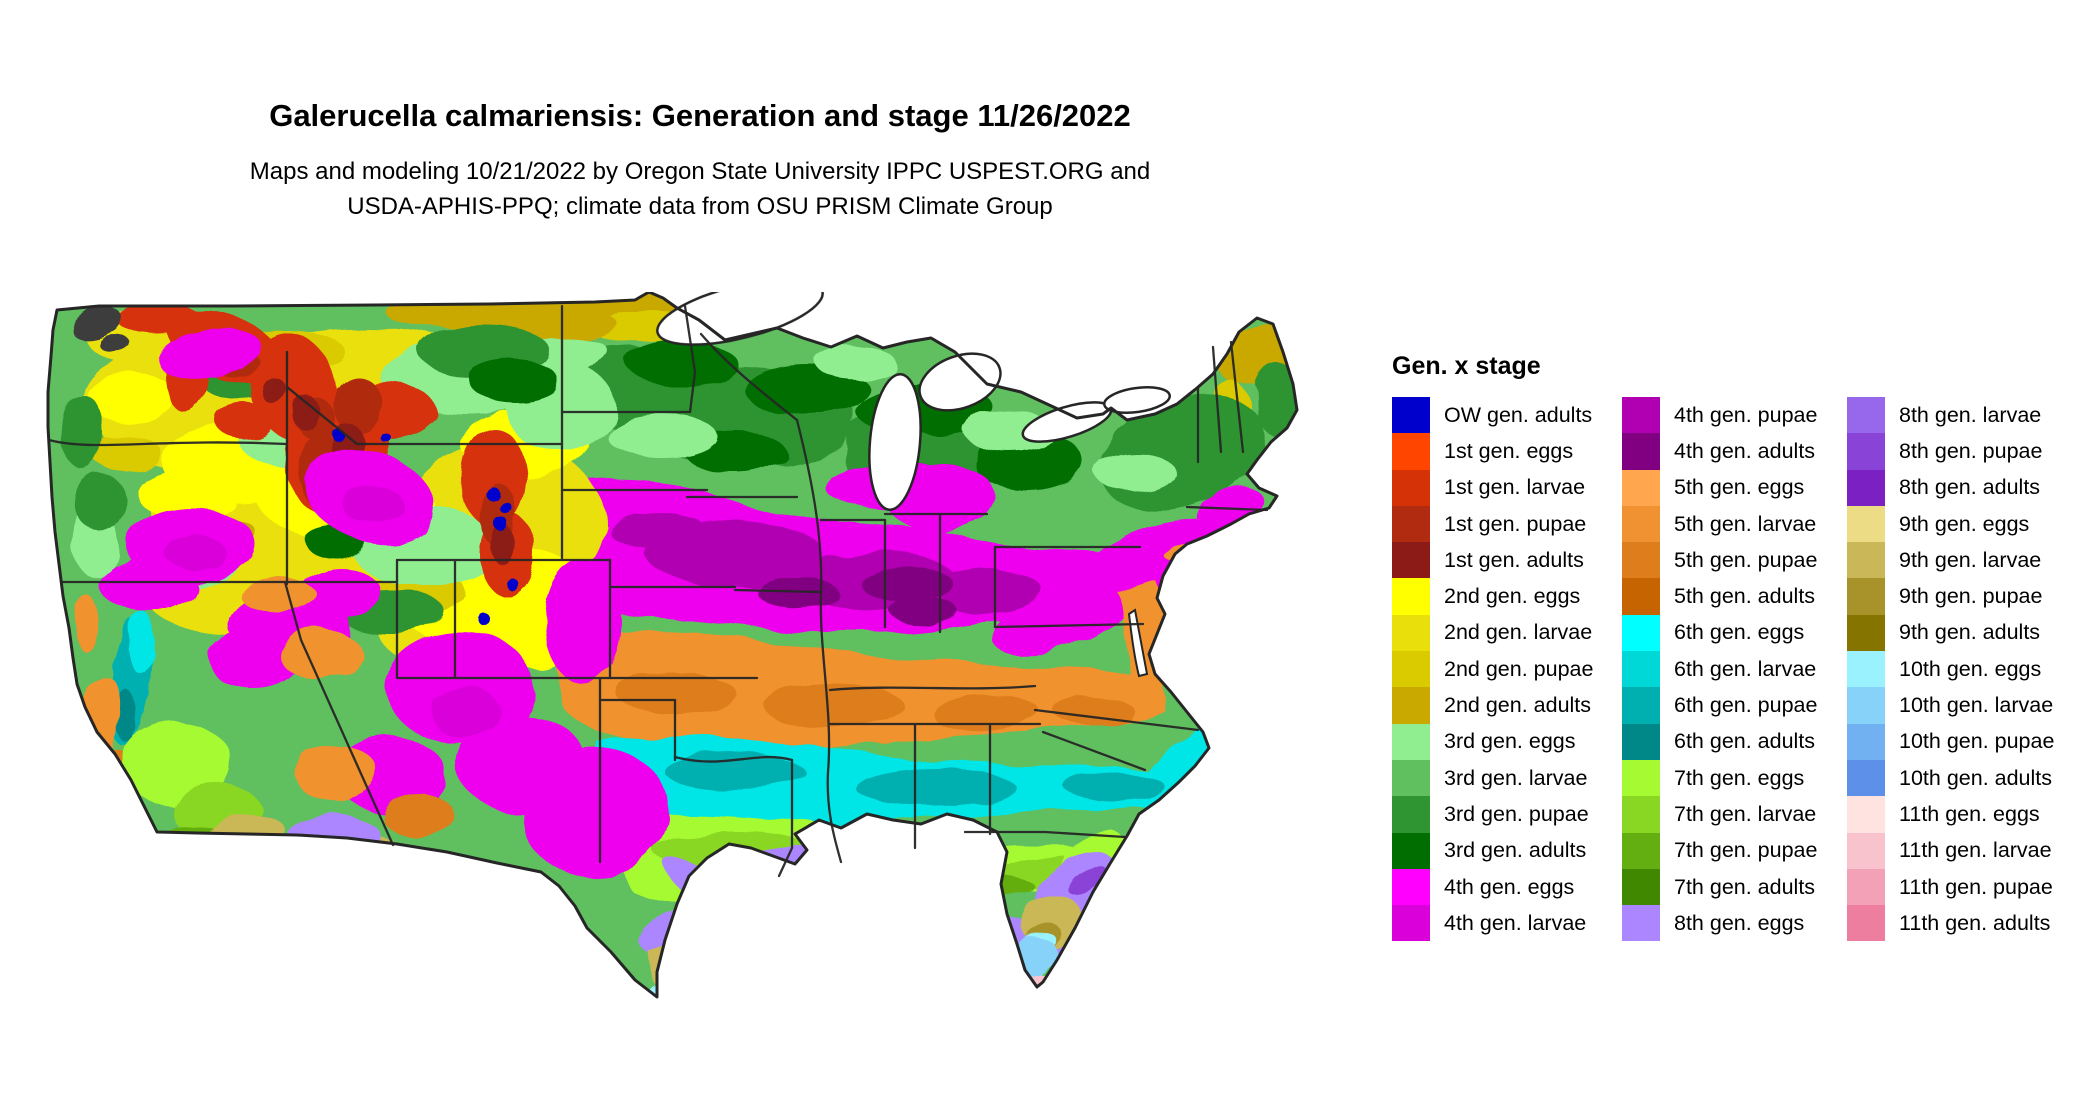 The image size is (2100, 1116). I want to click on legend-item: 10th gen. larvae, so click(1950, 705).